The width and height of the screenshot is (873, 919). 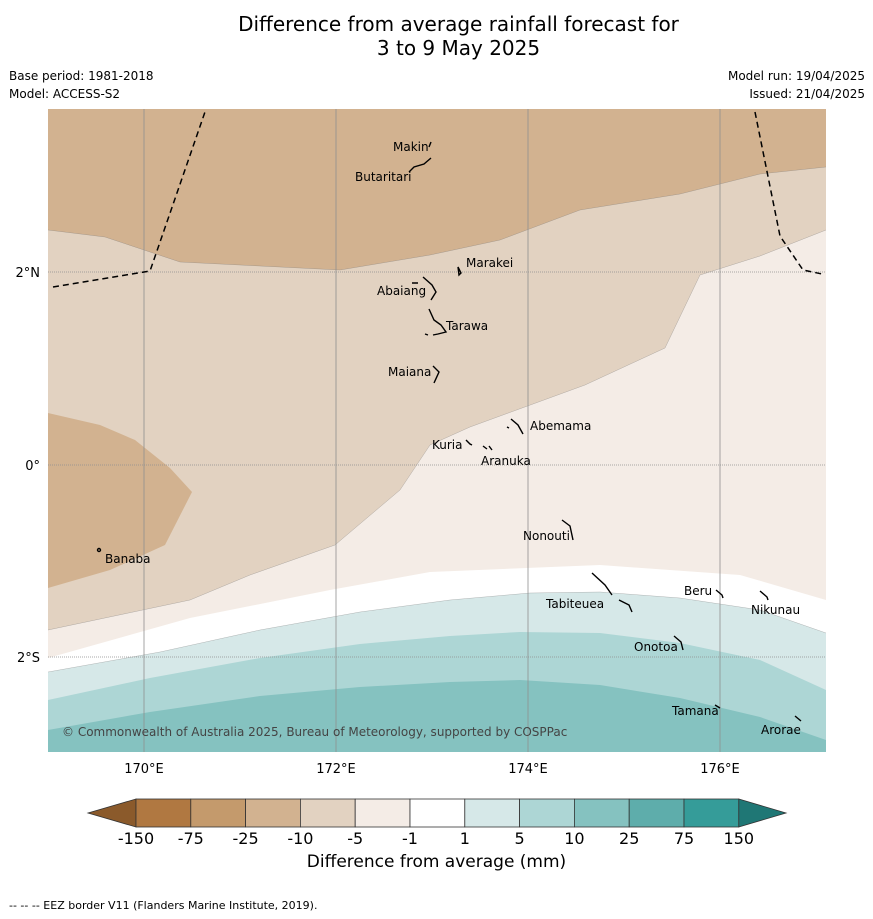 I want to click on colorbar-tick-label: -10, so click(x=300, y=838).